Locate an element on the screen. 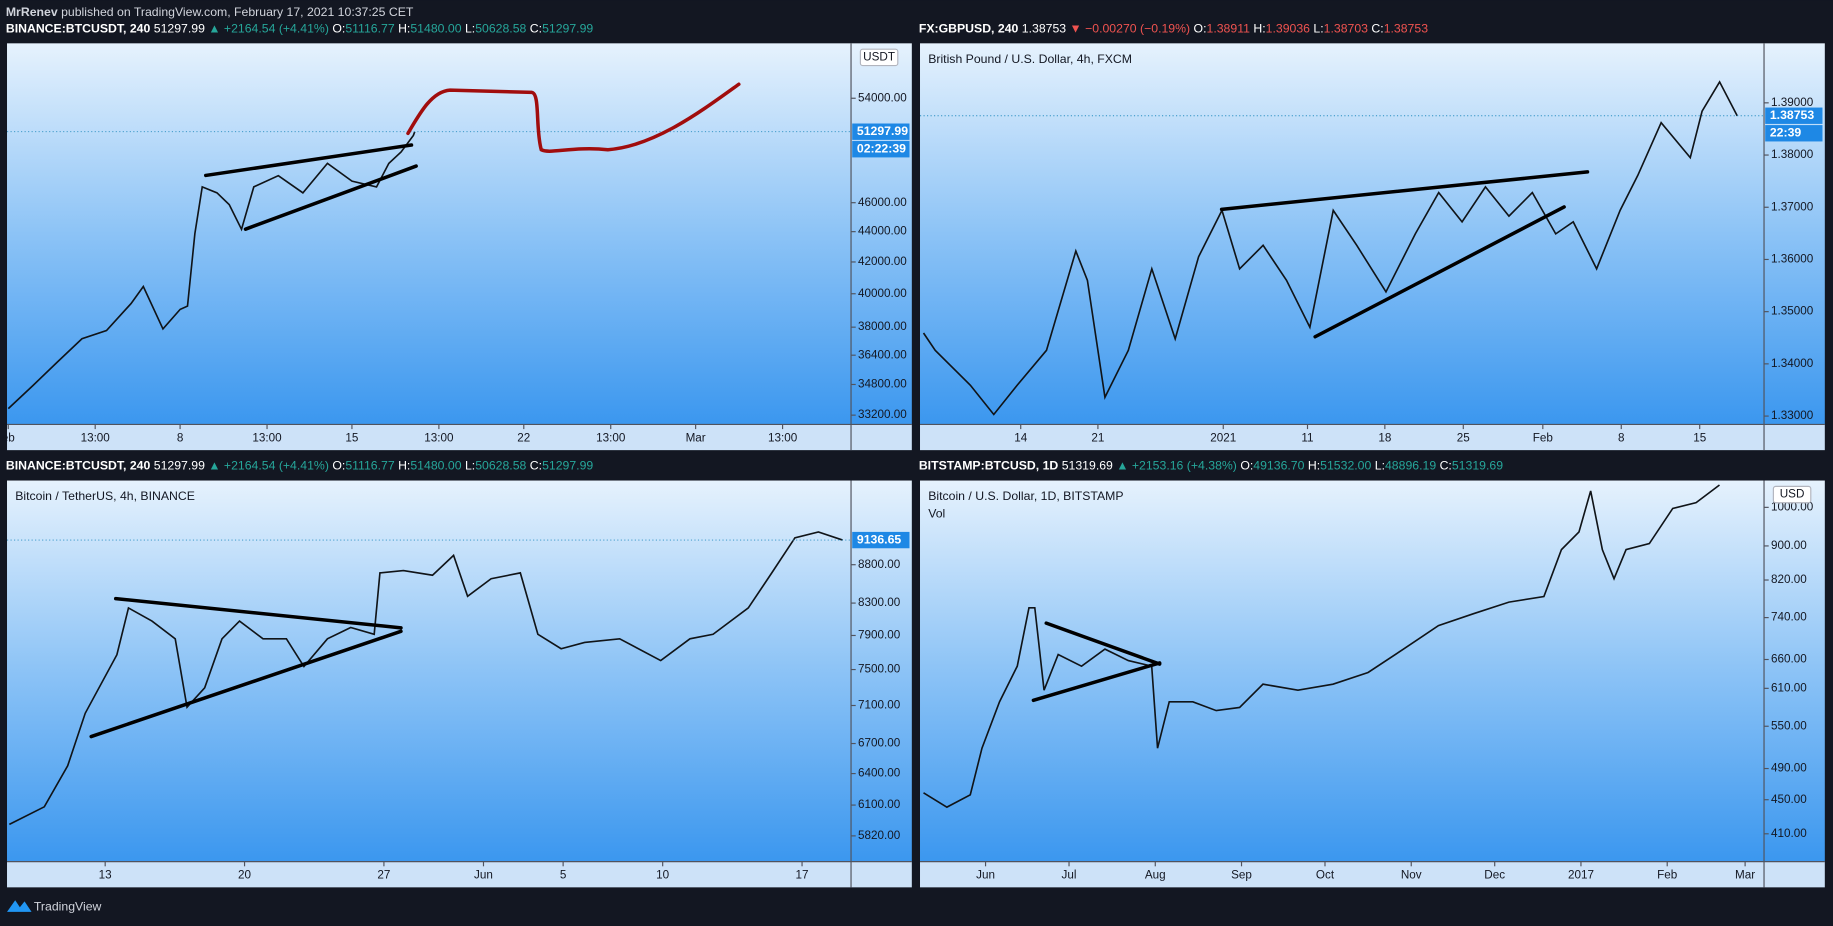  x-tick-label: 17 is located at coordinates (802, 875).